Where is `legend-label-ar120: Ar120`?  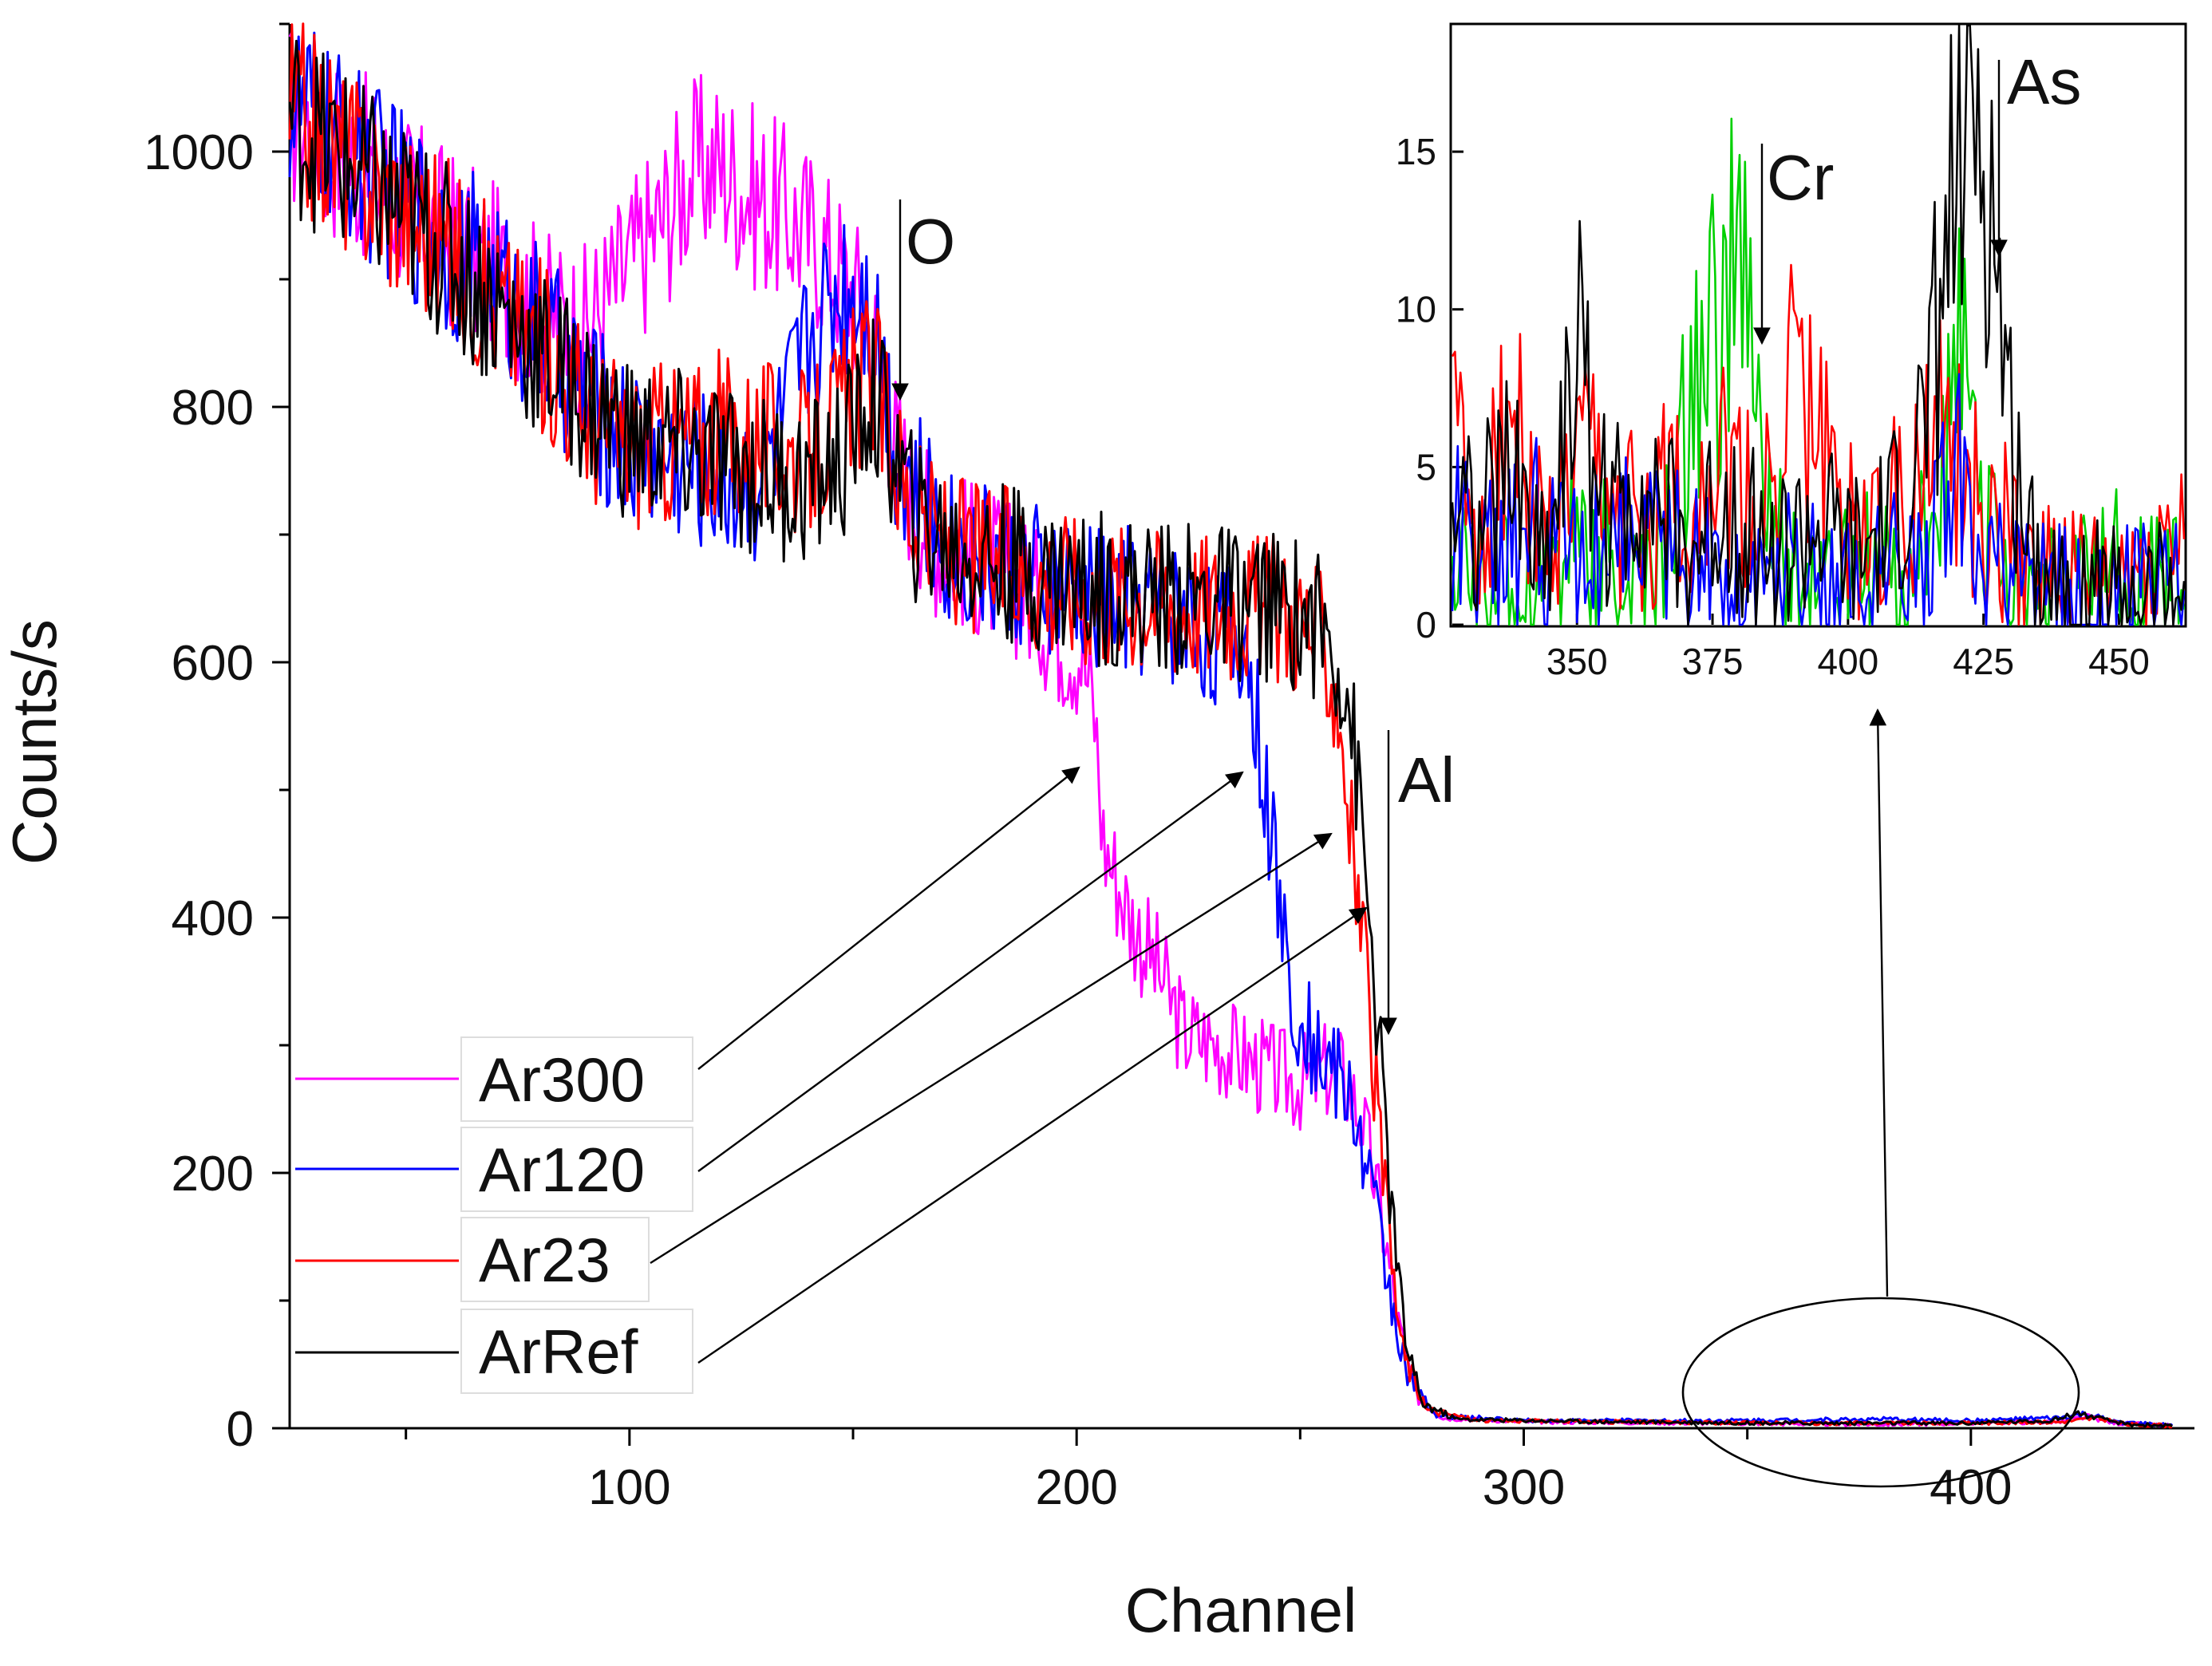
legend-label-ar120: Ar120 is located at coordinates (562, 1170).